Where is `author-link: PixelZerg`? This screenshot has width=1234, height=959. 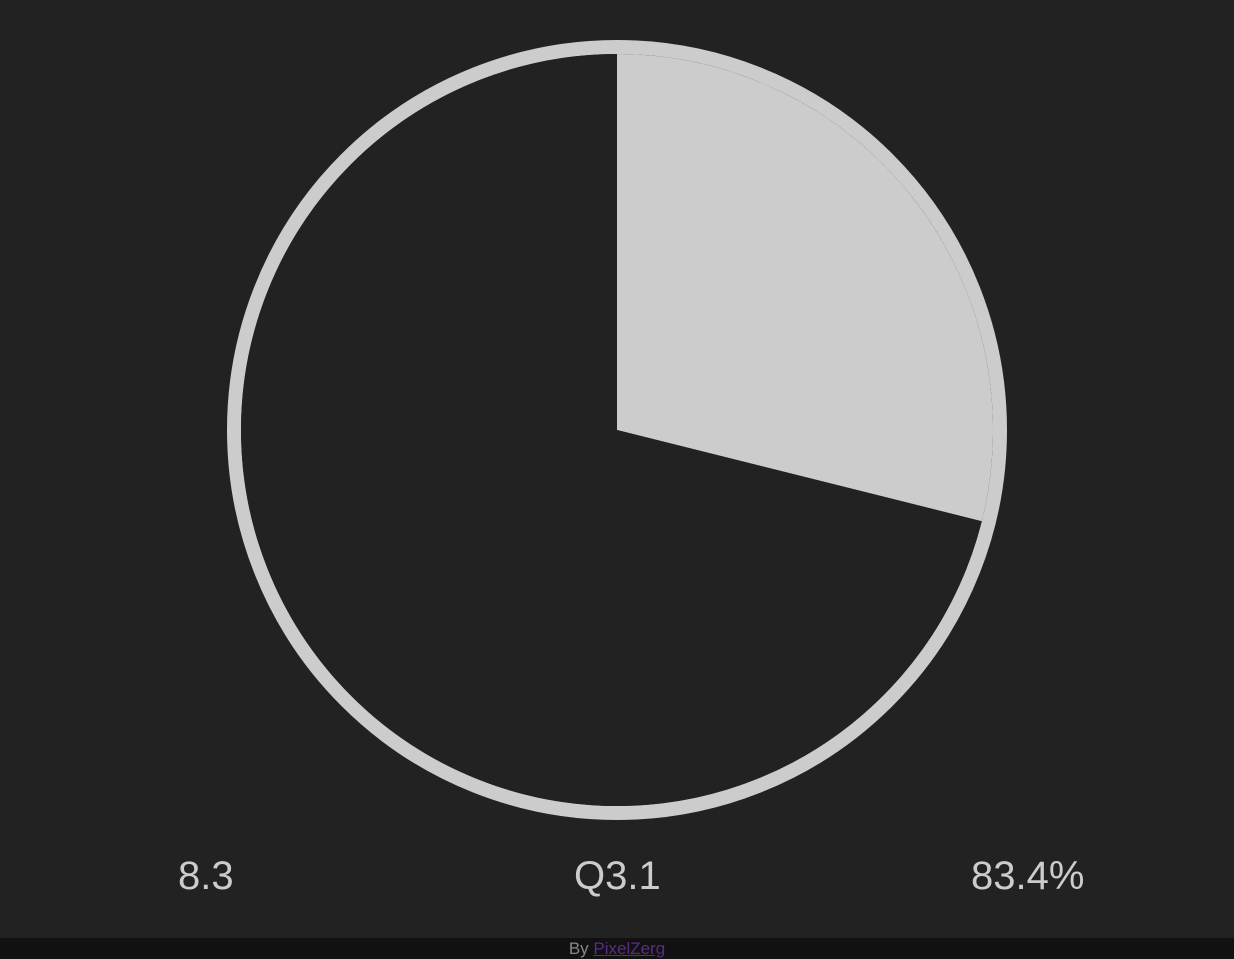 author-link: PixelZerg is located at coordinates (629, 948).